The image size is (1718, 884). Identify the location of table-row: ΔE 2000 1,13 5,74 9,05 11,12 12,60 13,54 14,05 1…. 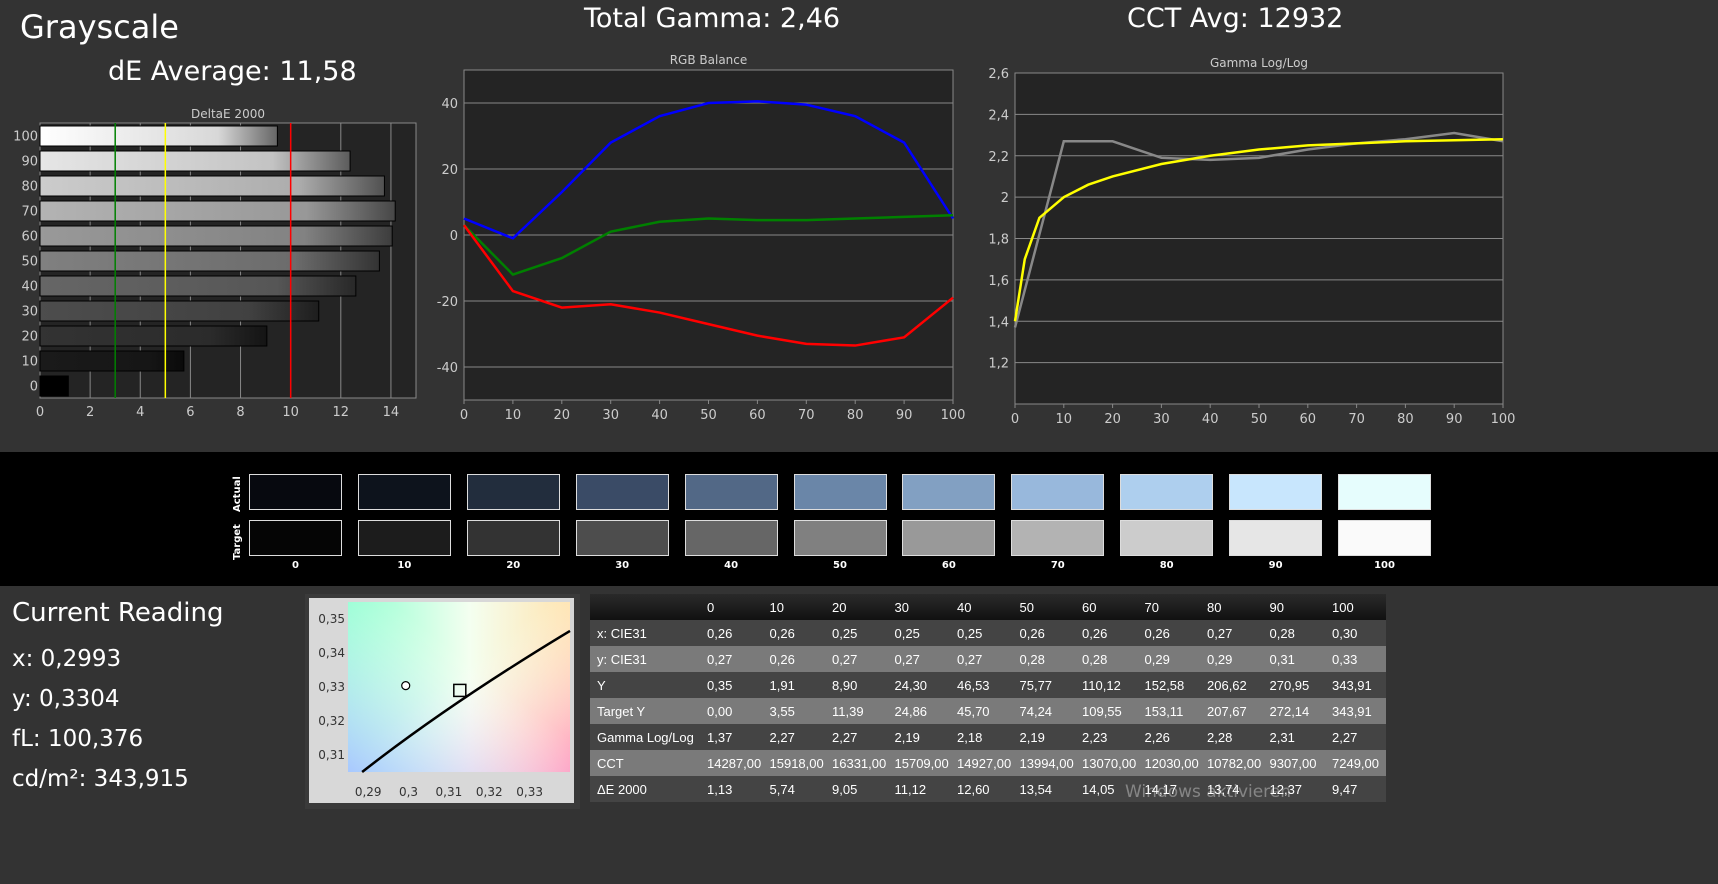
(988, 789).